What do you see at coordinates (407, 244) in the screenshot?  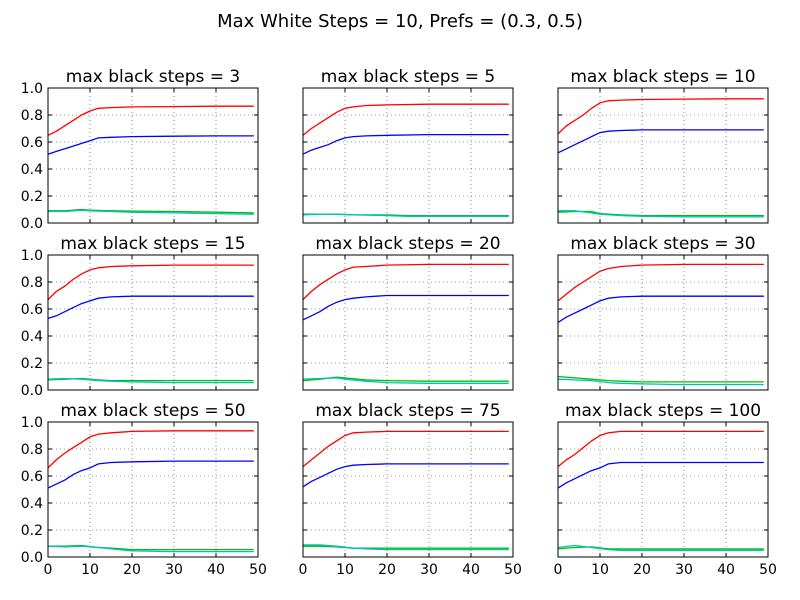 I see `panel-title: max black steps = 20` at bounding box center [407, 244].